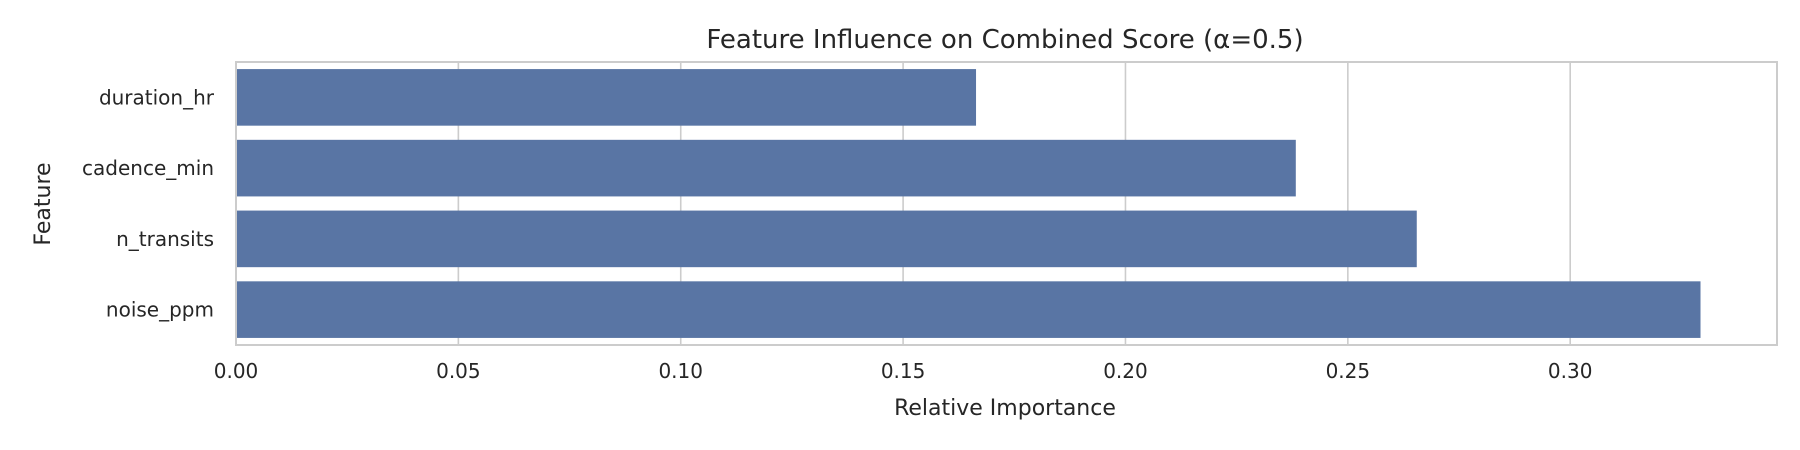  What do you see at coordinates (766, 168) in the screenshot?
I see `bar-cadence-min` at bounding box center [766, 168].